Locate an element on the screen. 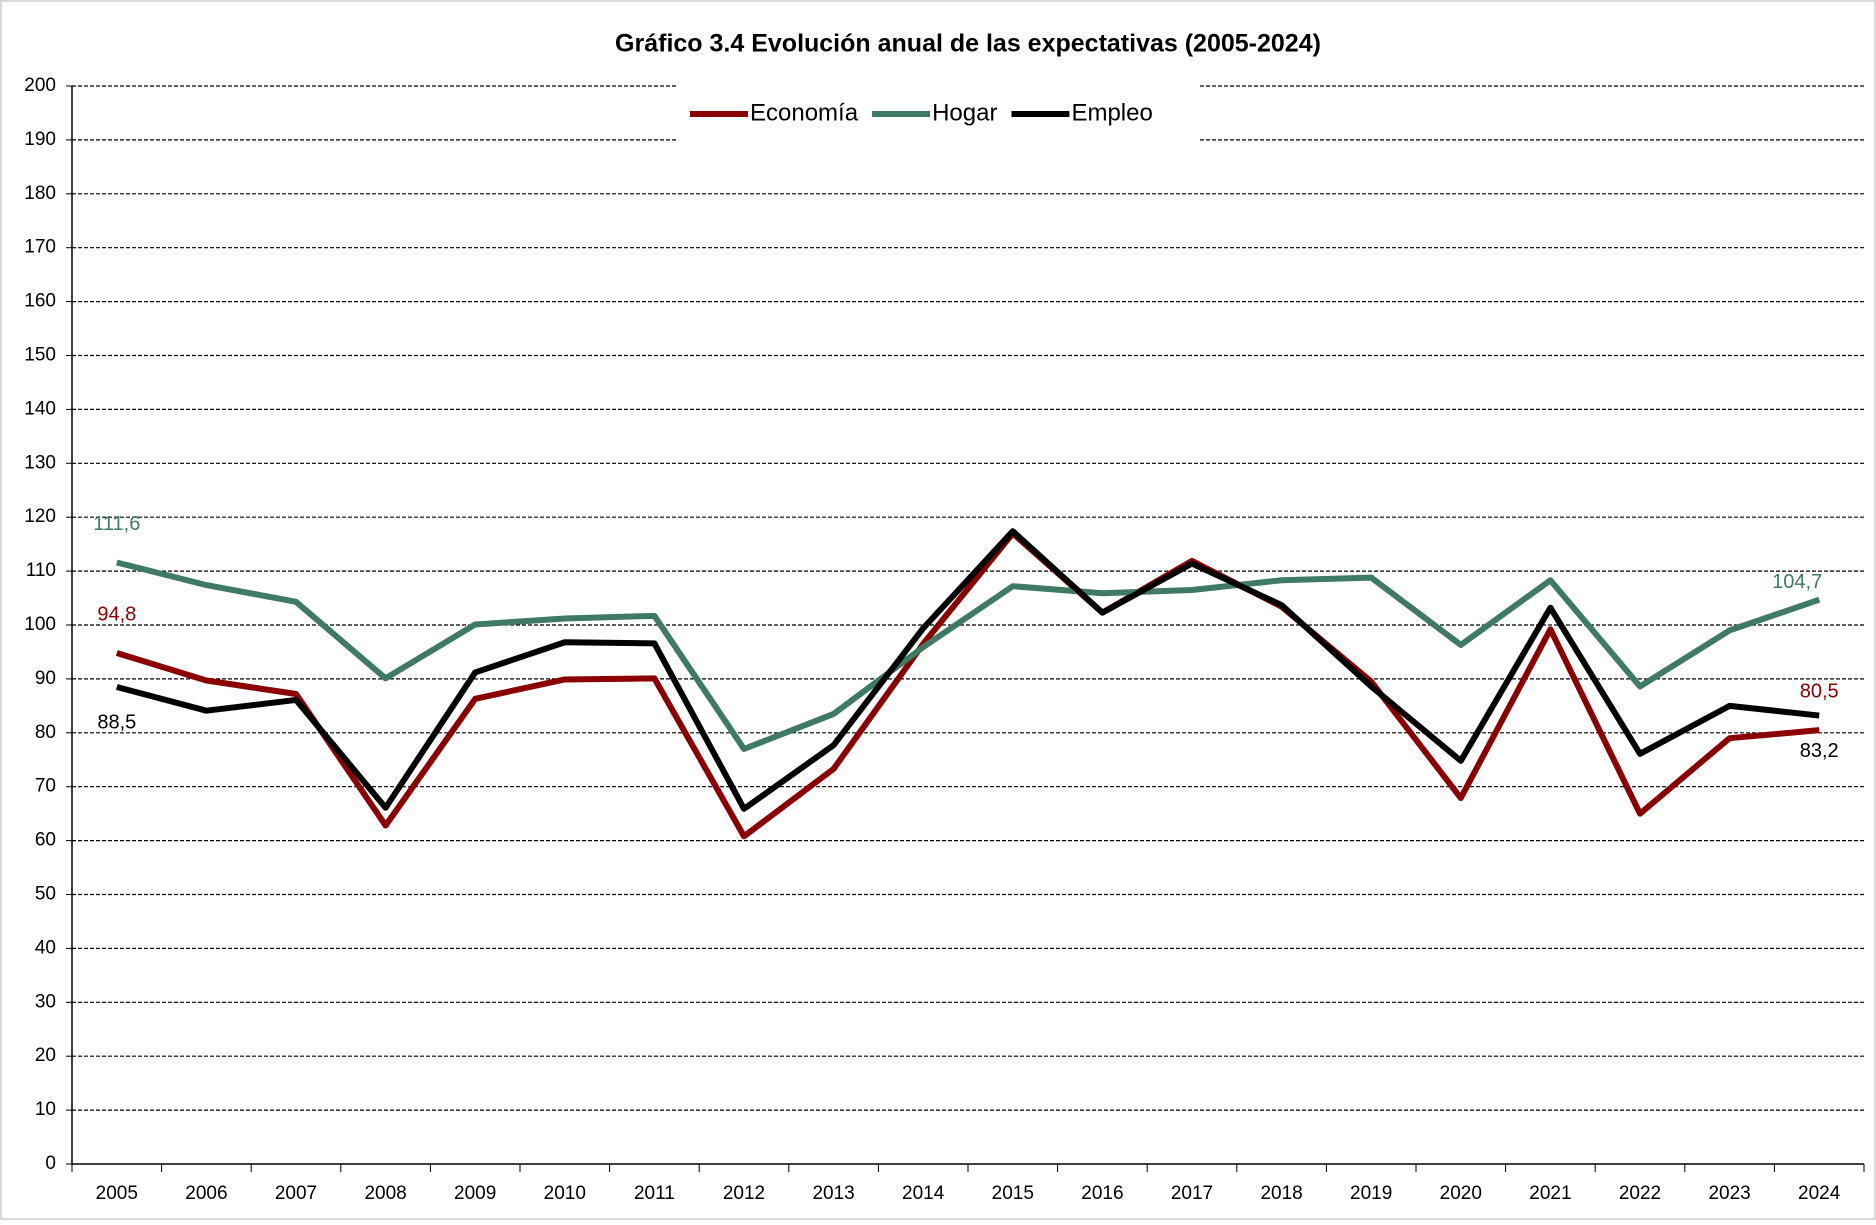 The height and width of the screenshot is (1225, 1876). legend-label: Hogar is located at coordinates (964, 112).